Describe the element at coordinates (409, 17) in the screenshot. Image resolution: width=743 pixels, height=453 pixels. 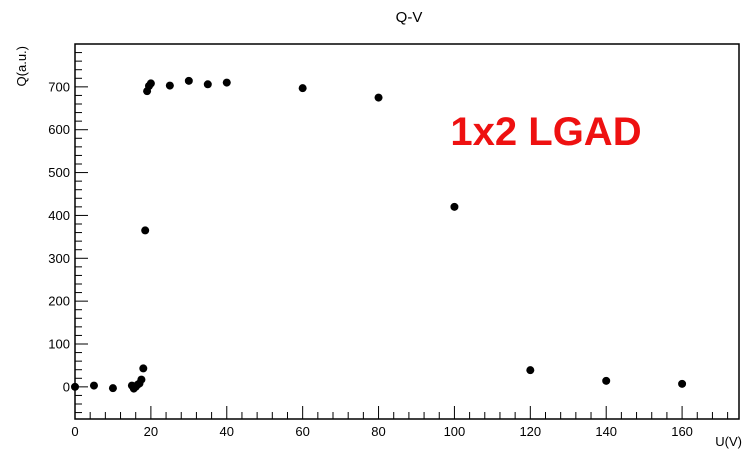
I see `chart-title: Q-V` at that location.